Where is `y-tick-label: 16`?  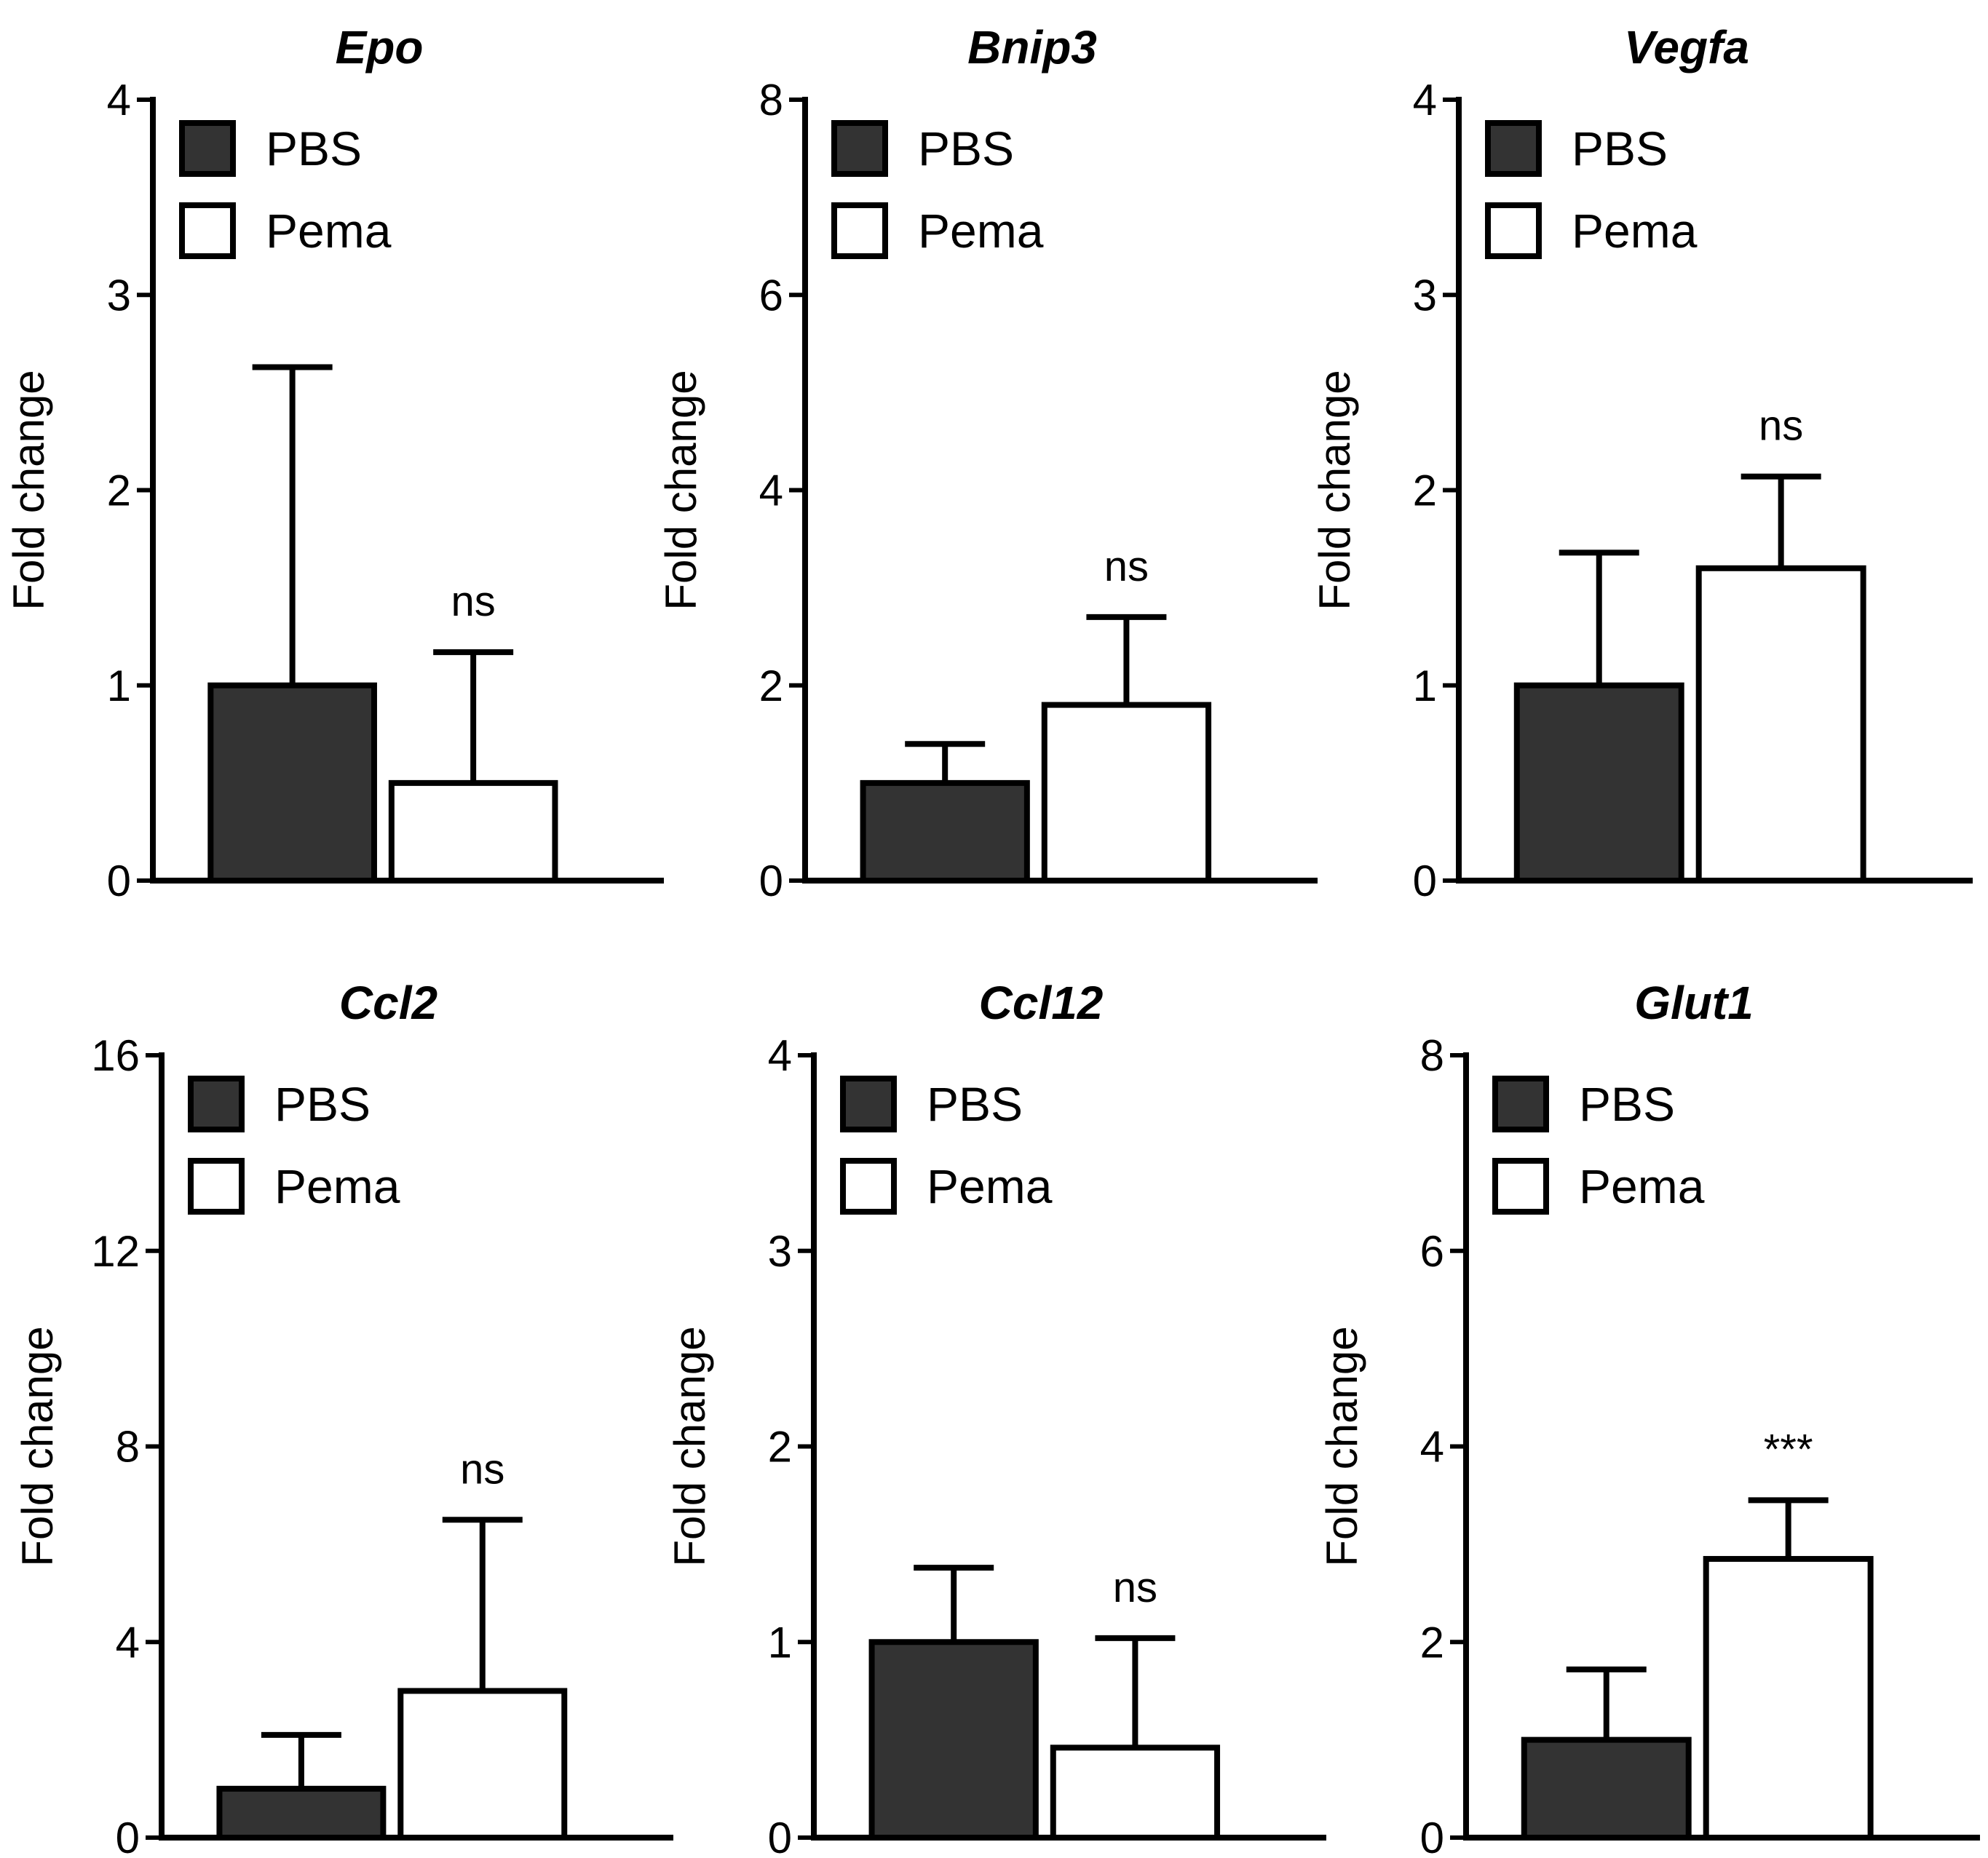 y-tick-label: 16 is located at coordinates (116, 1055).